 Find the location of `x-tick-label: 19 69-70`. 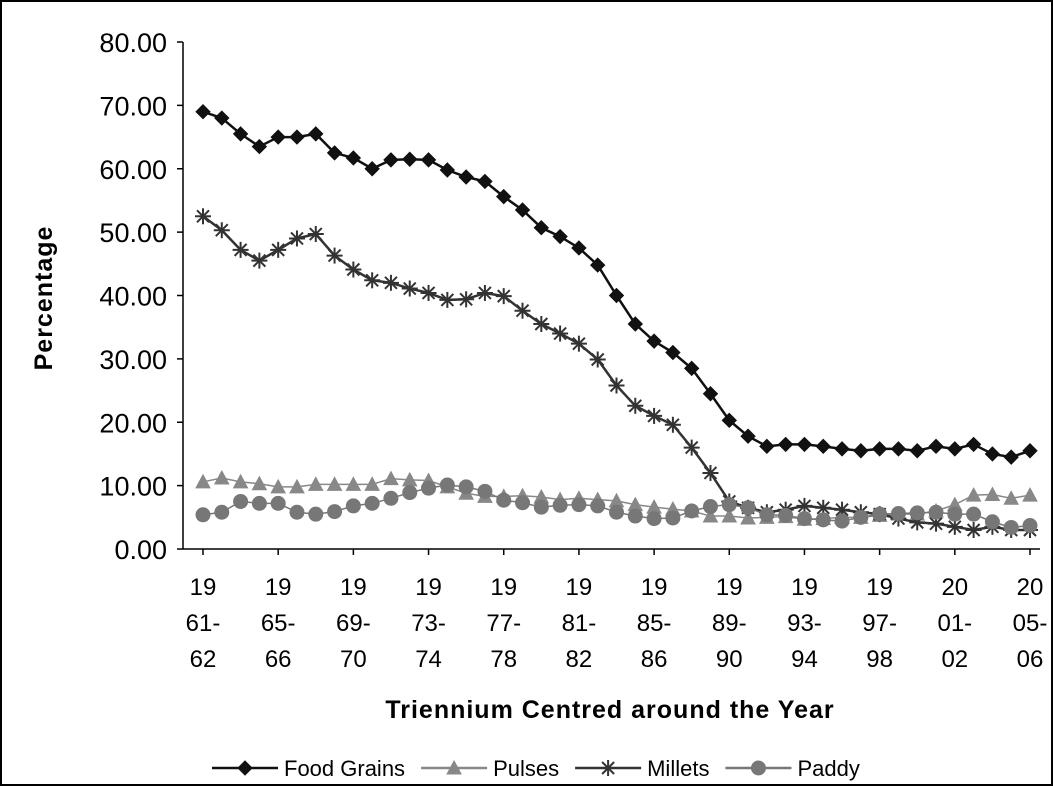

x-tick-label: 19 69-70 is located at coordinates (353, 623).